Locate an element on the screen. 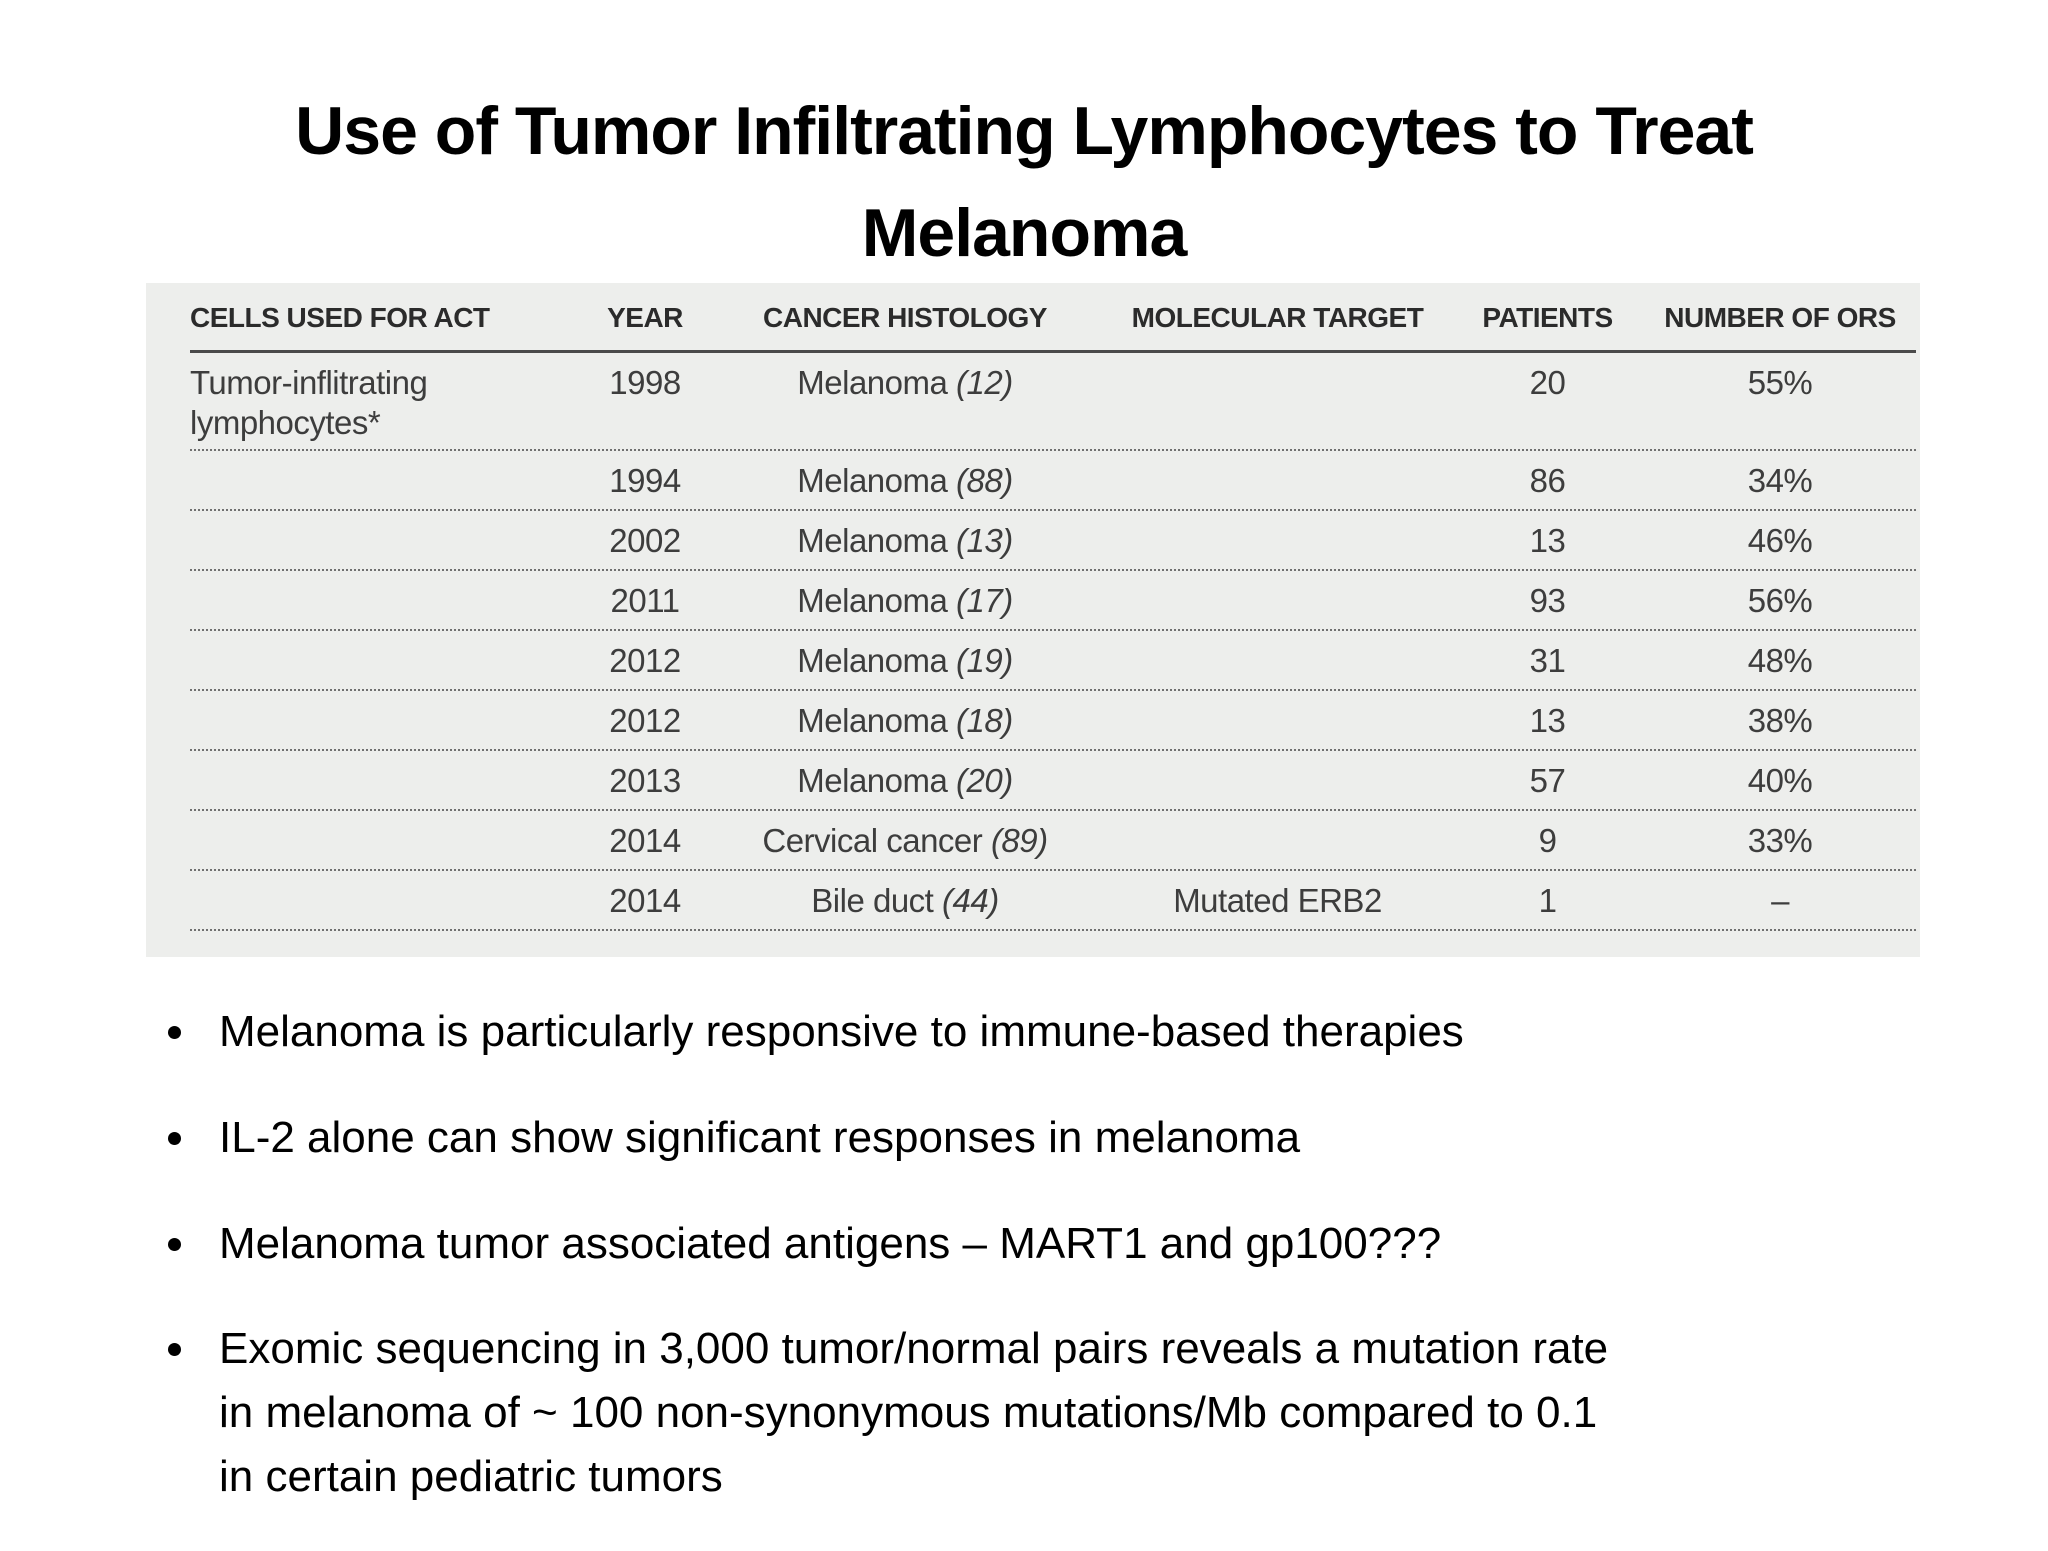 The image size is (2048, 1551). reference-number: (19) is located at coordinates (984, 661).